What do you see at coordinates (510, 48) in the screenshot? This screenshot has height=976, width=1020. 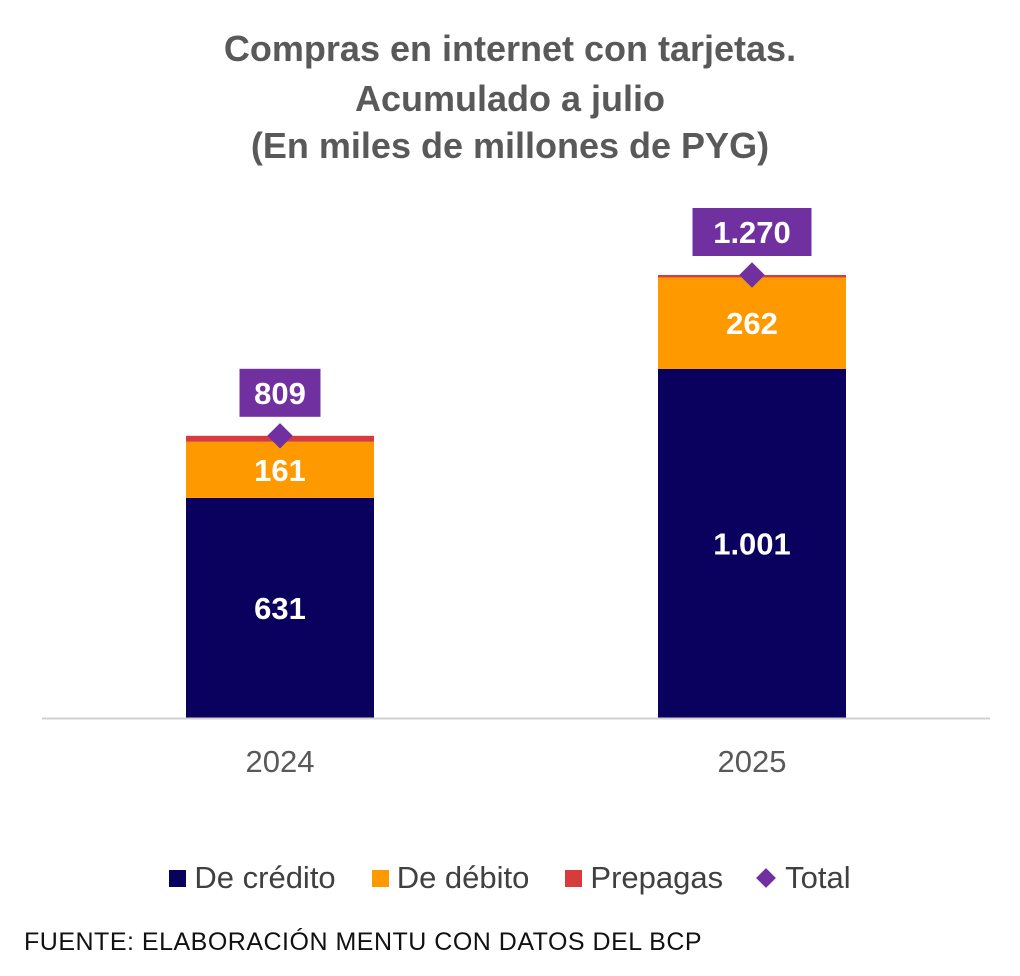 I see `chart-title-line-1: Compras en internet con tarjetas.` at bounding box center [510, 48].